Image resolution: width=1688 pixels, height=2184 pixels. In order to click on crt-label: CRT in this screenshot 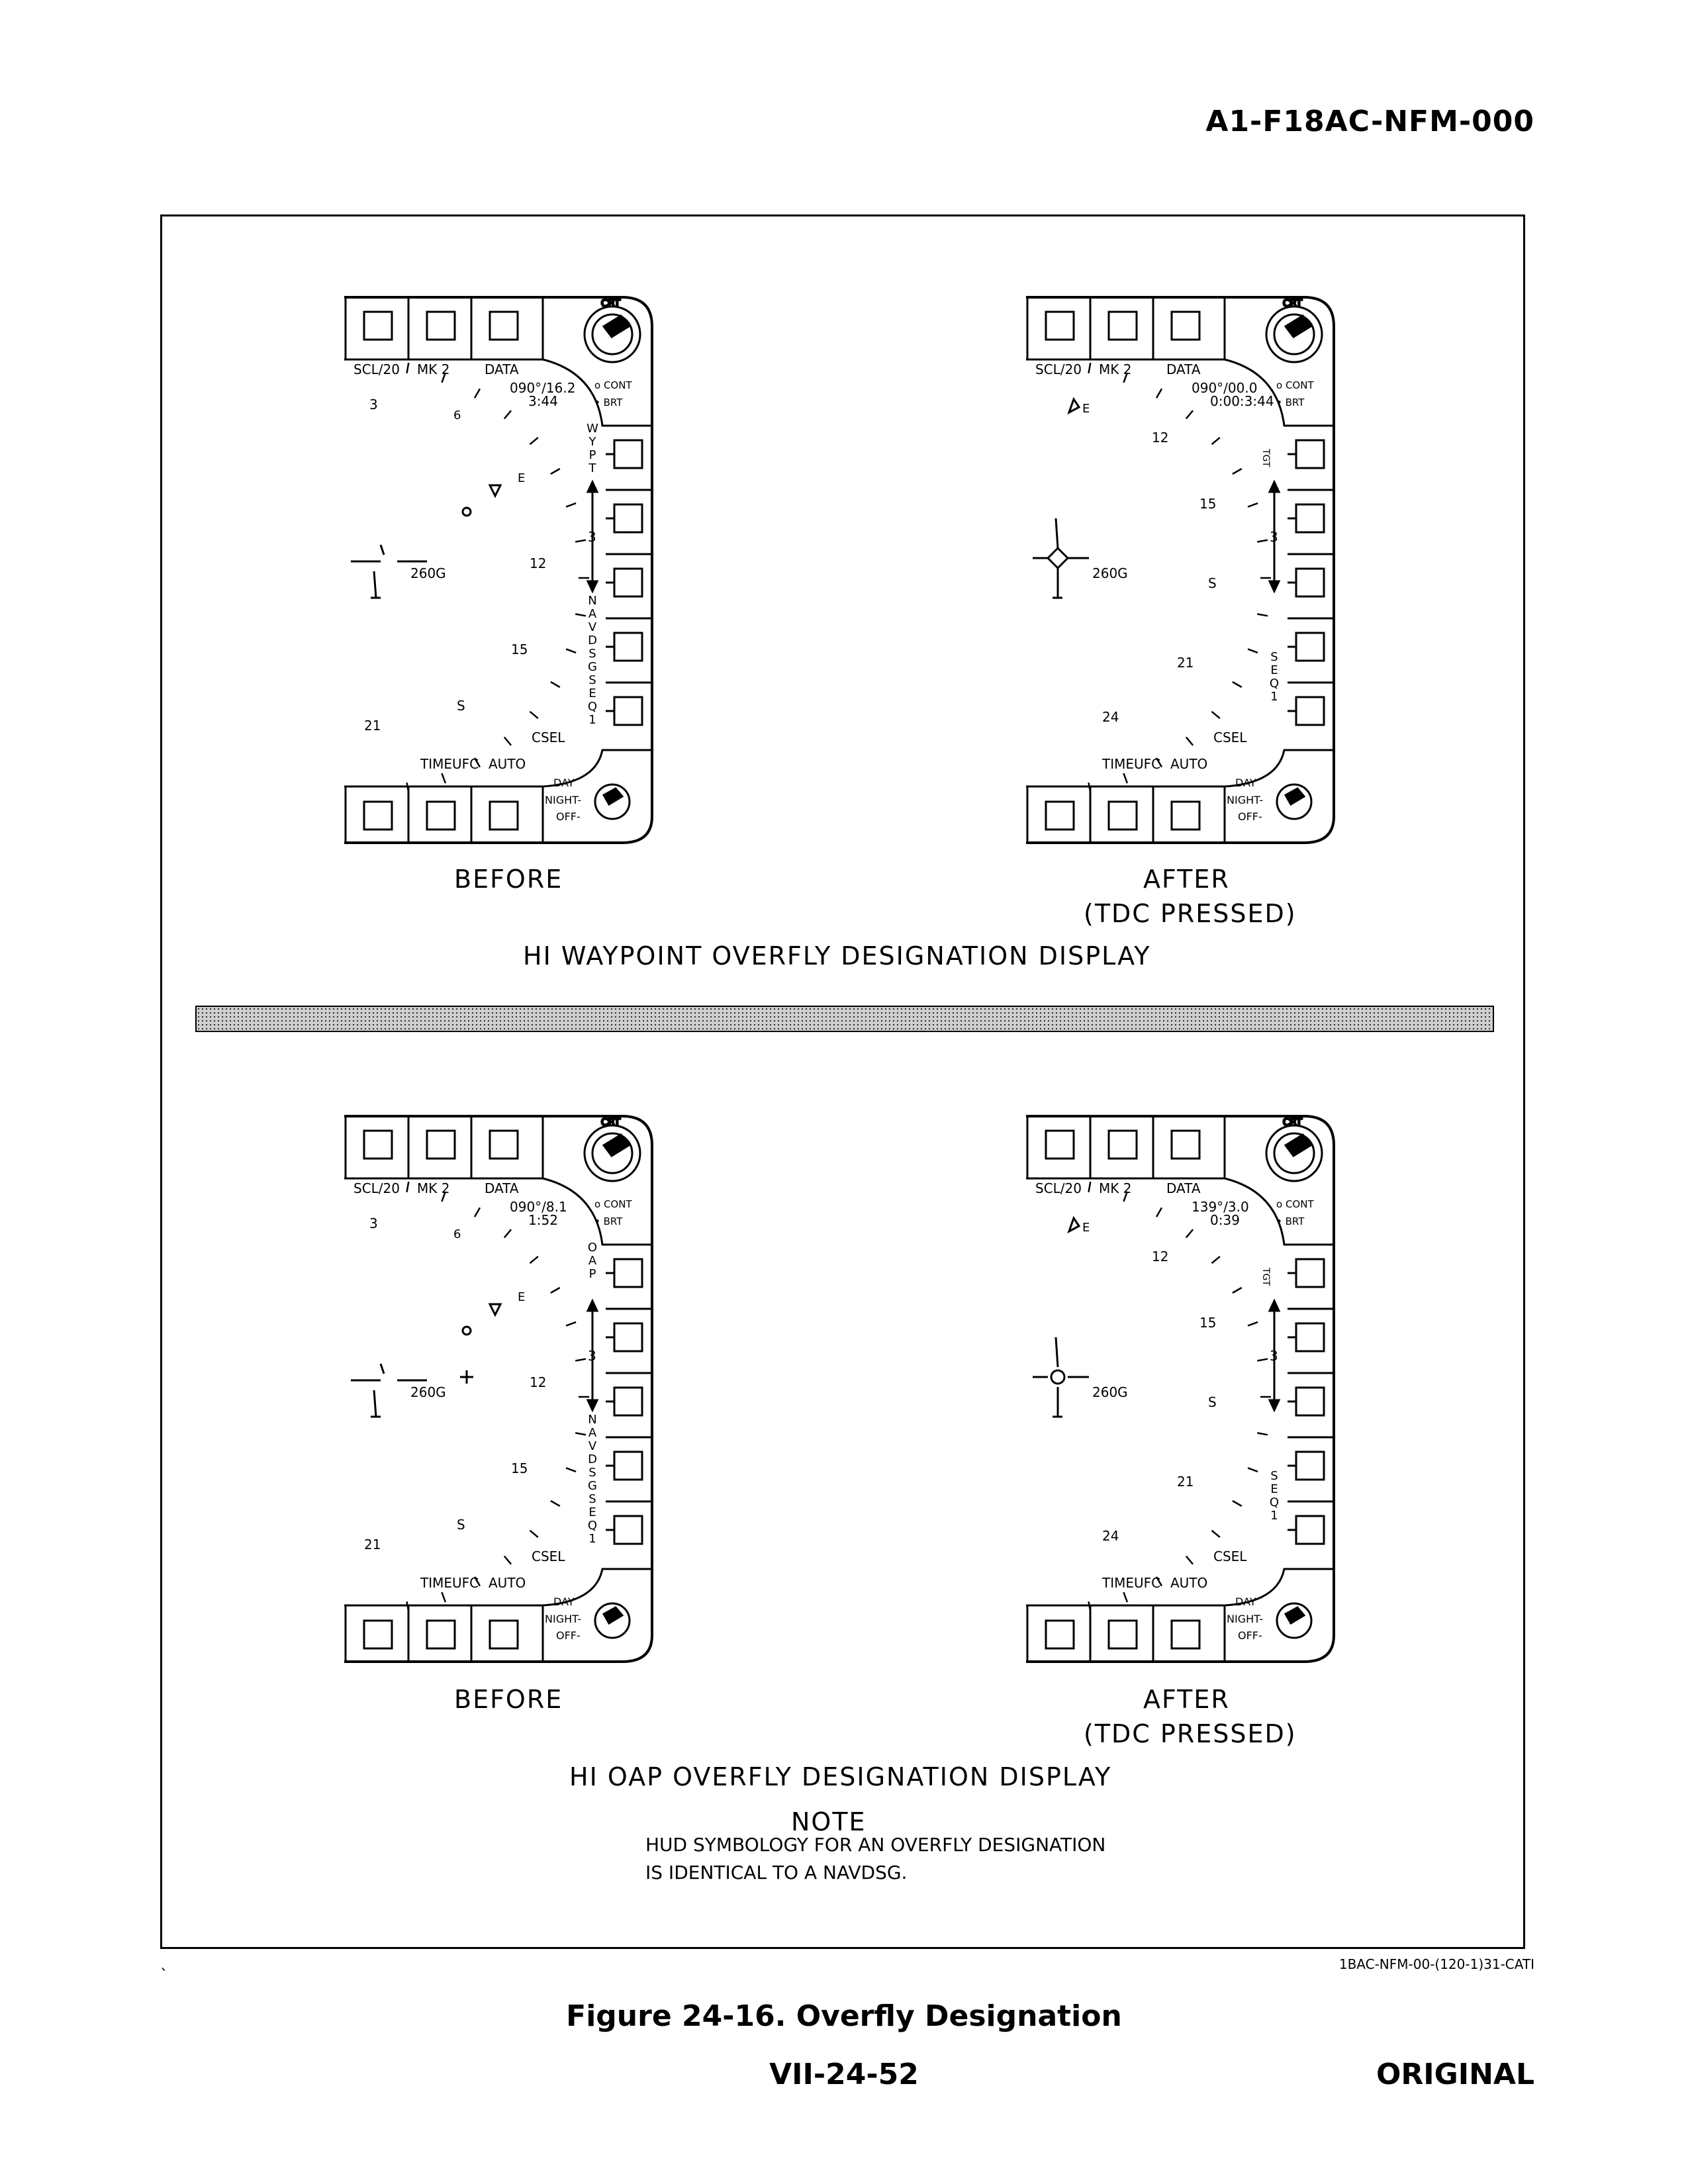, I will do `click(1293, 303)`.